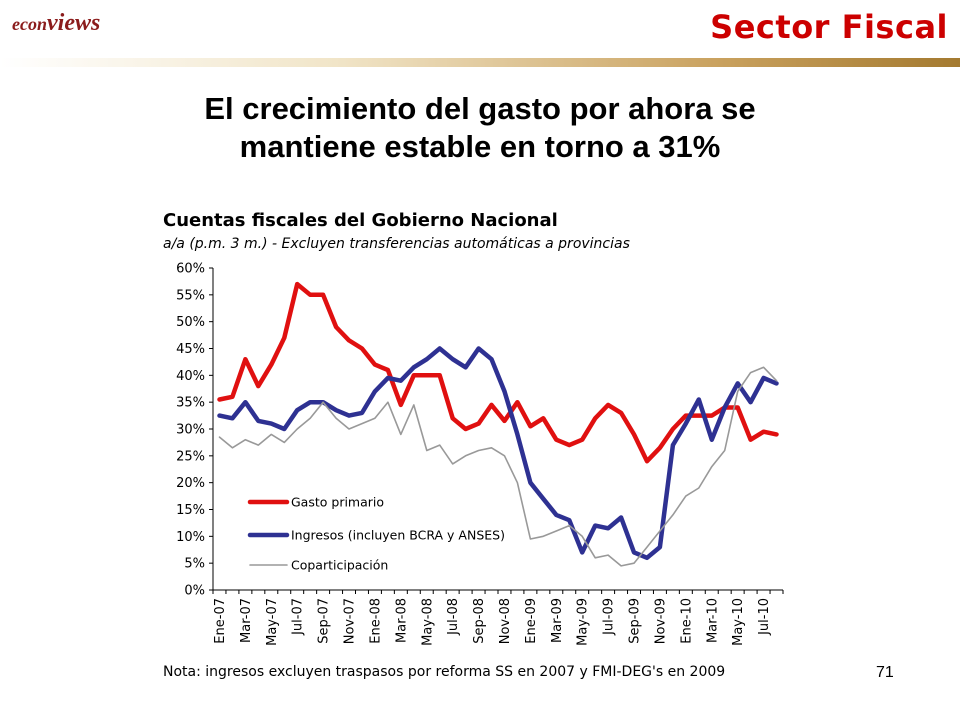 Image resolution: width=960 pixels, height=720 pixels. What do you see at coordinates (829, 27) in the screenshot?
I see `section-title: Sector Fiscal` at bounding box center [829, 27].